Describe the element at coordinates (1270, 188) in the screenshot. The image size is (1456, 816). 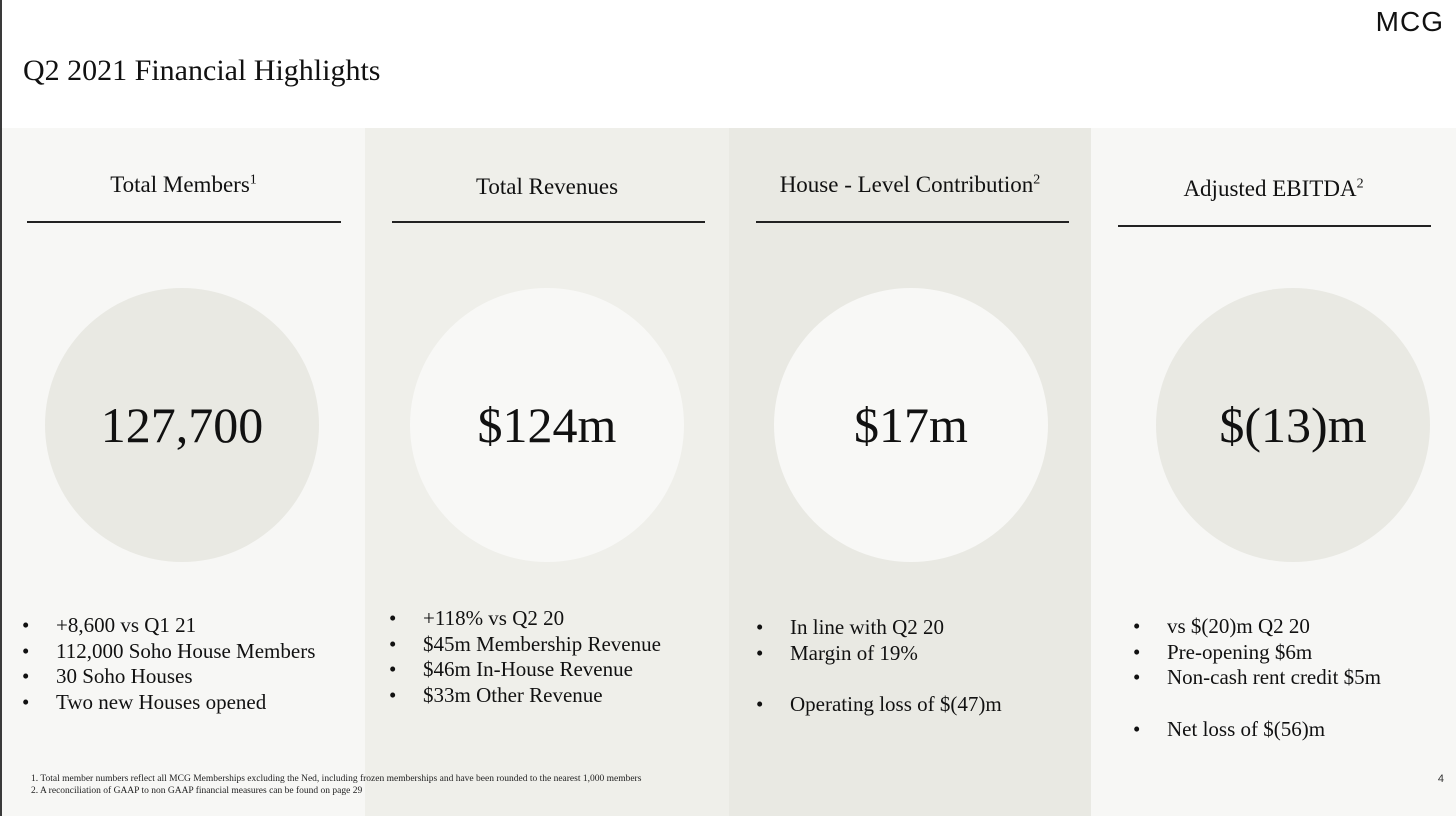
I see `heading-text: Adjusted EBITDA` at that location.